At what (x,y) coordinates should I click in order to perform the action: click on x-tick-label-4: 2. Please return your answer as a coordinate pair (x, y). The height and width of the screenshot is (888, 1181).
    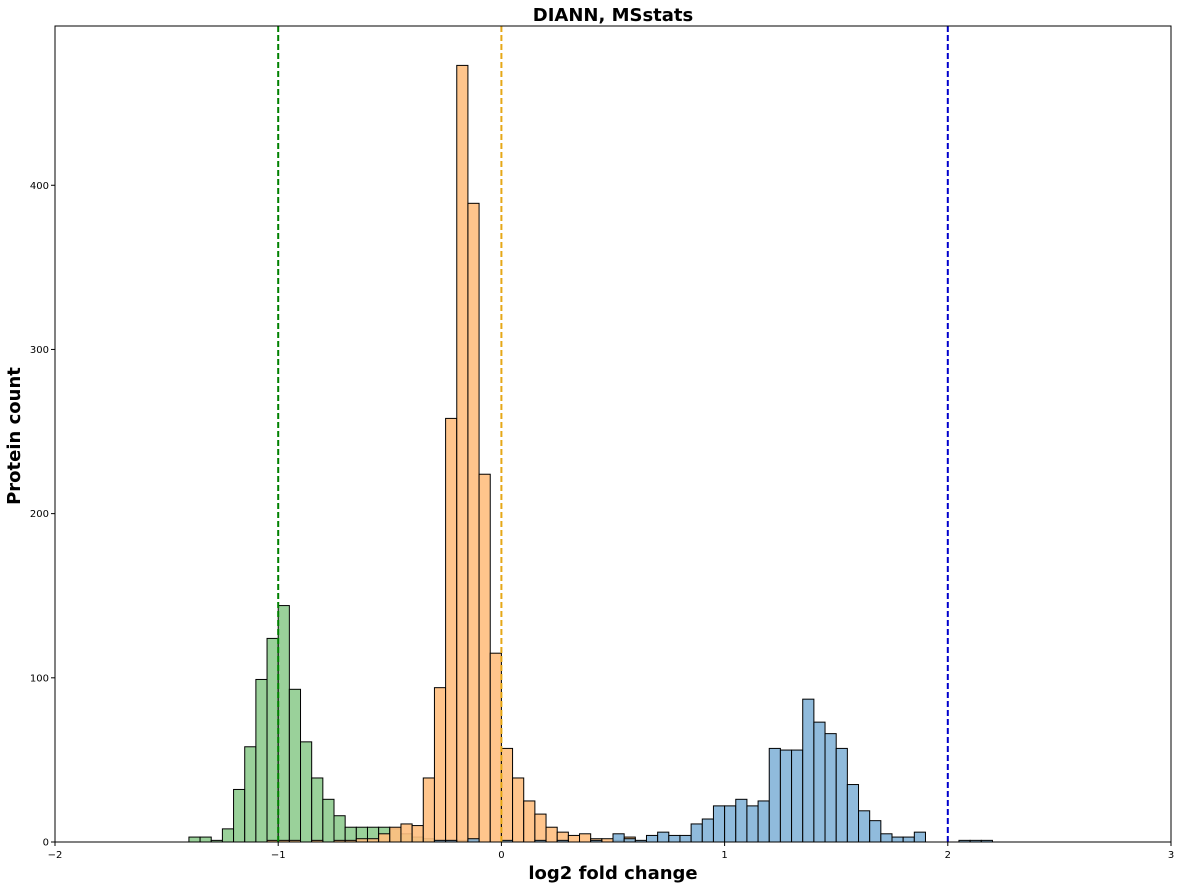
    Looking at the image, I should click on (948, 855).